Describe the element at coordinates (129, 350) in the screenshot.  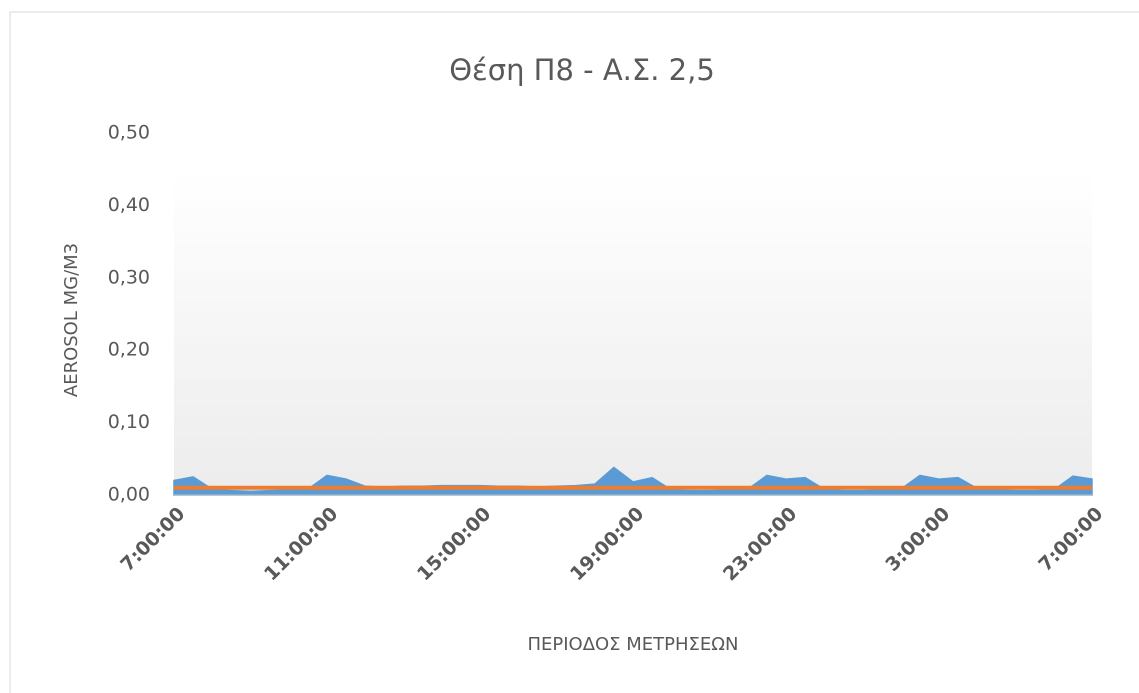
I see `y-tick-label: 0,20` at that location.